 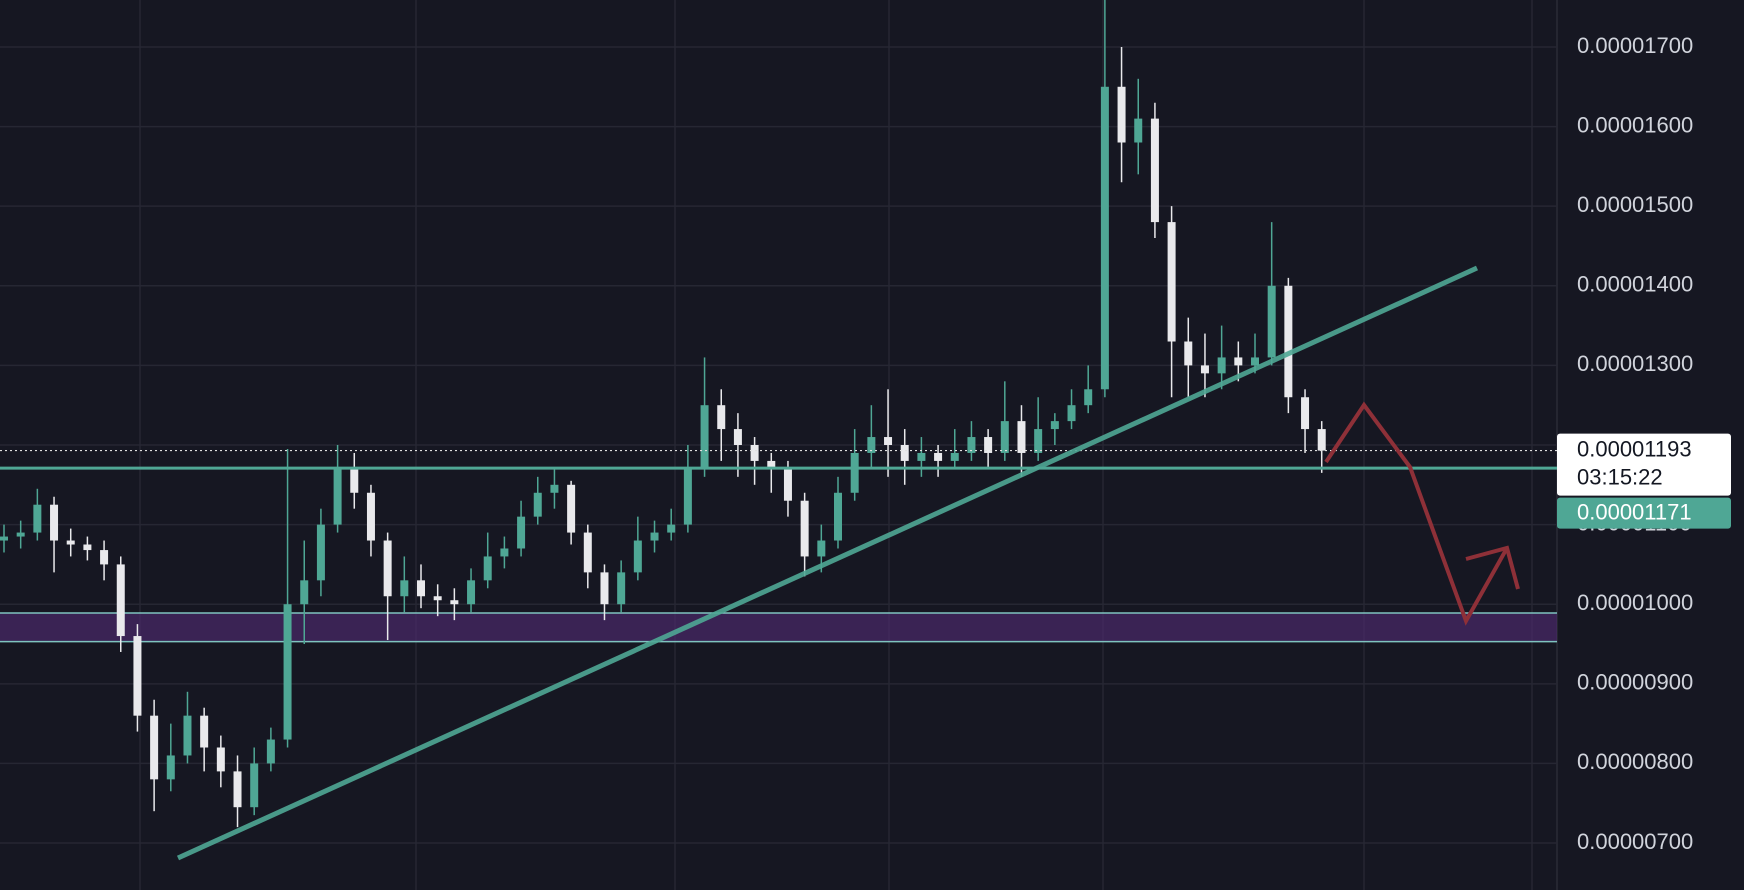 I want to click on projection-arrow, so click(x=1416, y=513).